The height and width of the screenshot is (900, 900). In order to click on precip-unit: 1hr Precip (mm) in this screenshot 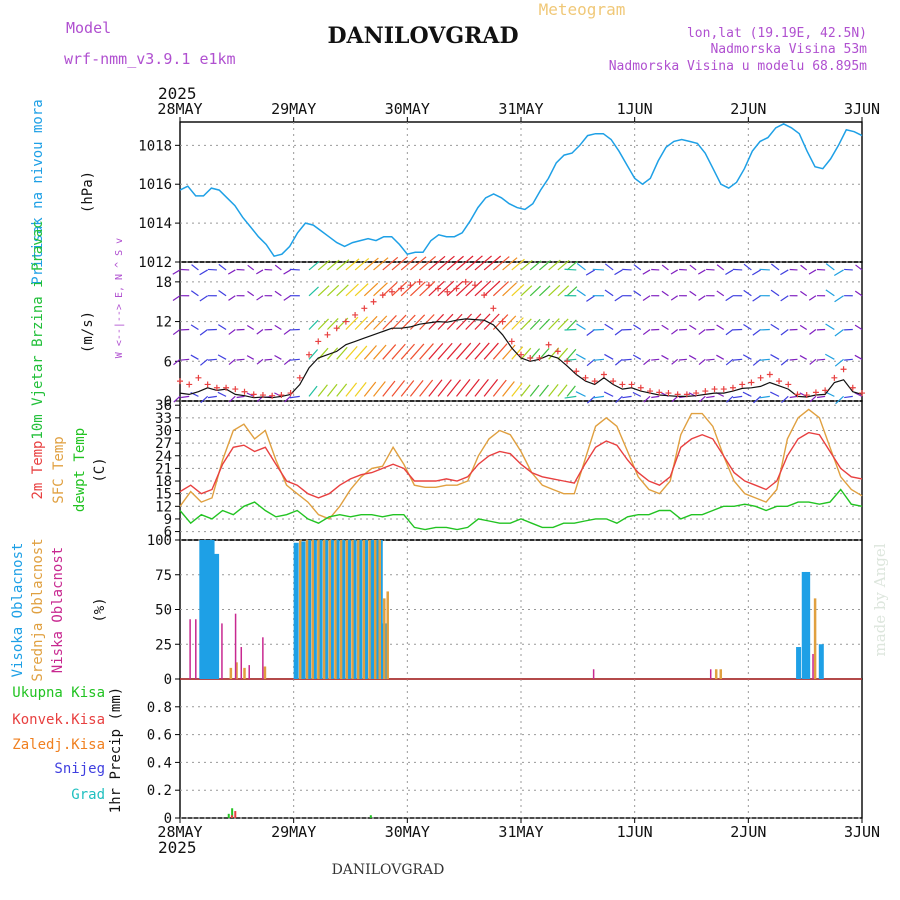, I will do `click(116, 750)`.